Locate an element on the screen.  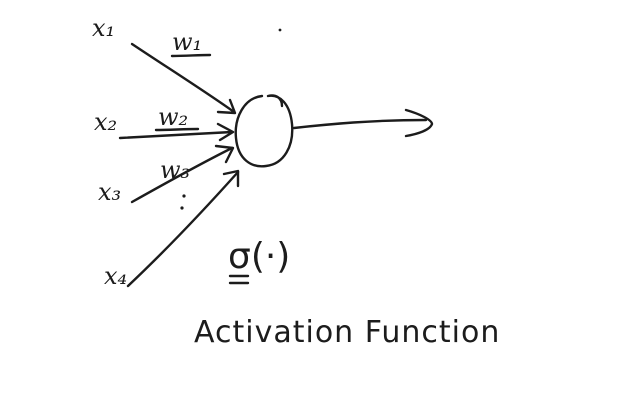
weight-underline-w2 is located at coordinates (177, 129).